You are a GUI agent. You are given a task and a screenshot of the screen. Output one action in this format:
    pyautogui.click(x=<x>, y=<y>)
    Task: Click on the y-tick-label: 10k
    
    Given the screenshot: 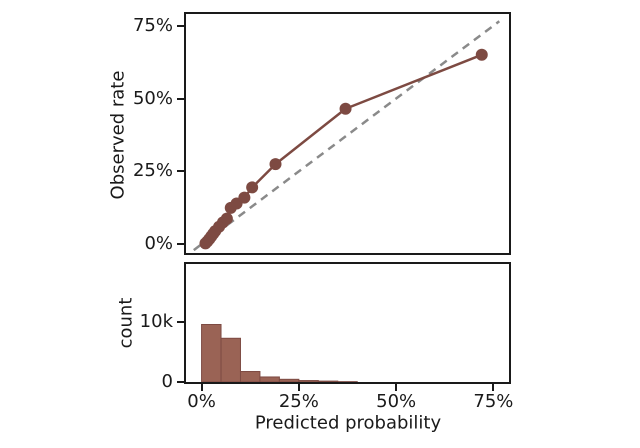 What is the action you would take?
    pyautogui.click(x=156, y=322)
    